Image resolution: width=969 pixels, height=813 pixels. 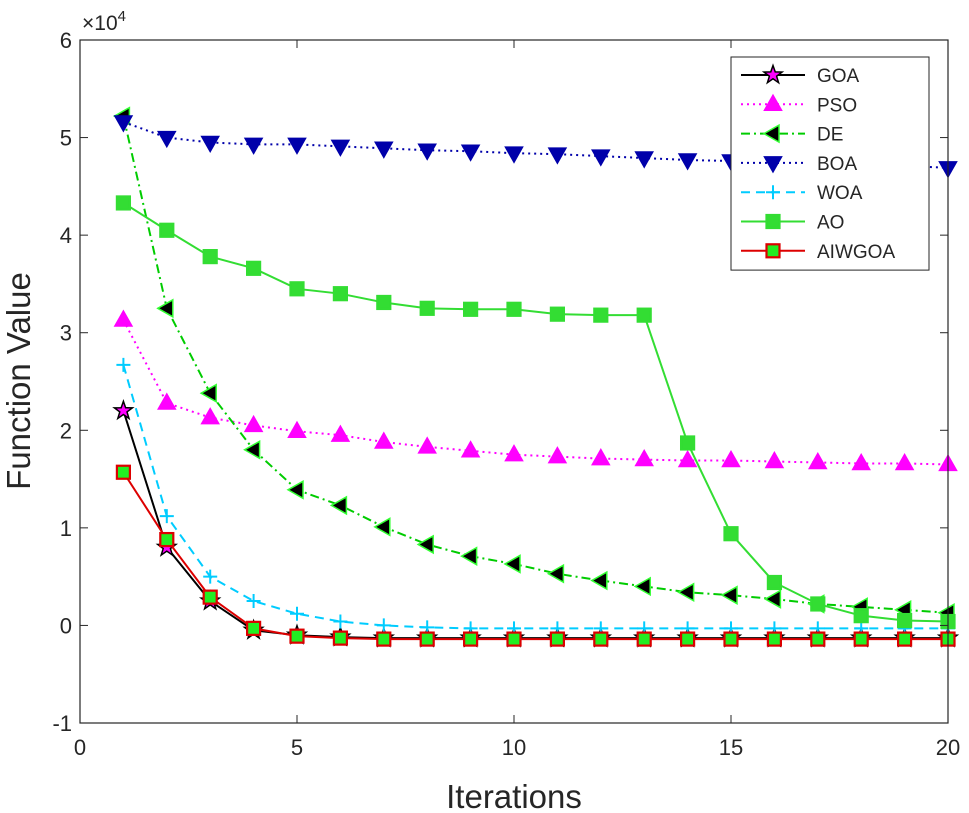 What do you see at coordinates (514, 795) in the screenshot?
I see `x-axis-label: Iterations` at bounding box center [514, 795].